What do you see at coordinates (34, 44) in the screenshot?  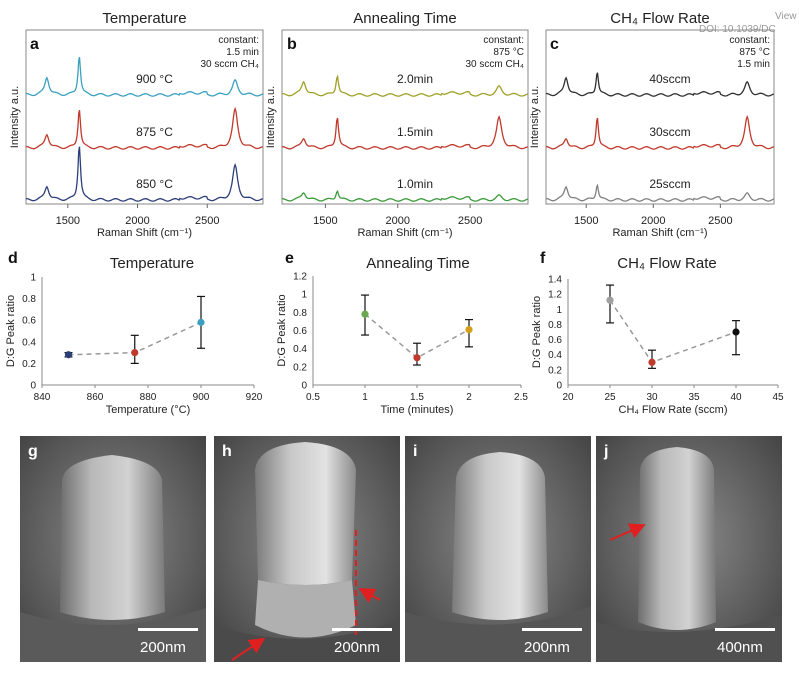 I see `raman-letter-a: a` at bounding box center [34, 44].